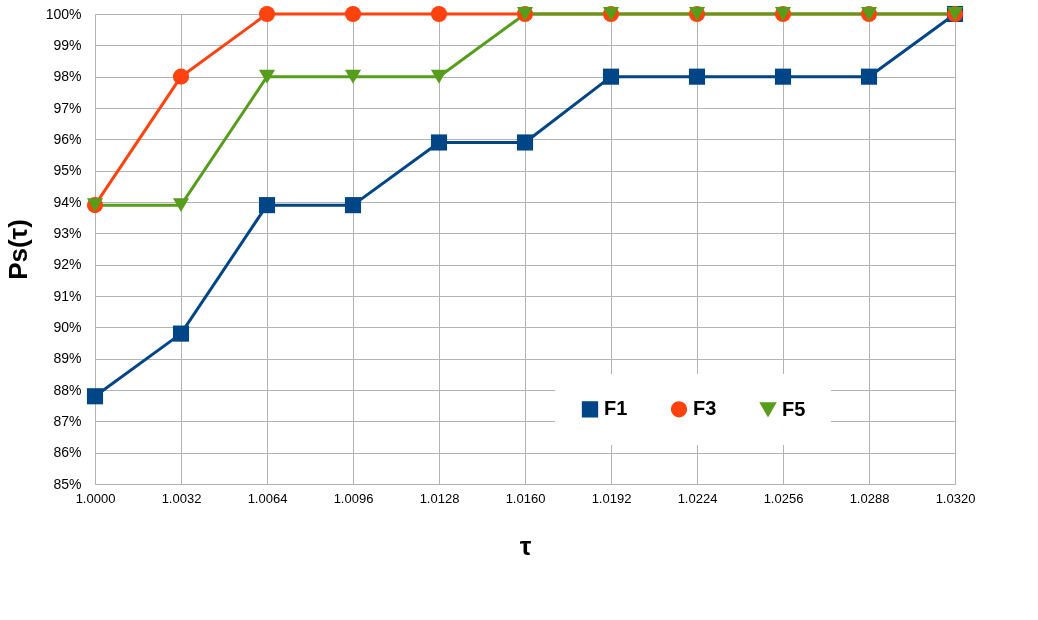 The image size is (1038, 620). What do you see at coordinates (955, 498) in the screenshot?
I see `x-tick-label: 1.0320` at bounding box center [955, 498].